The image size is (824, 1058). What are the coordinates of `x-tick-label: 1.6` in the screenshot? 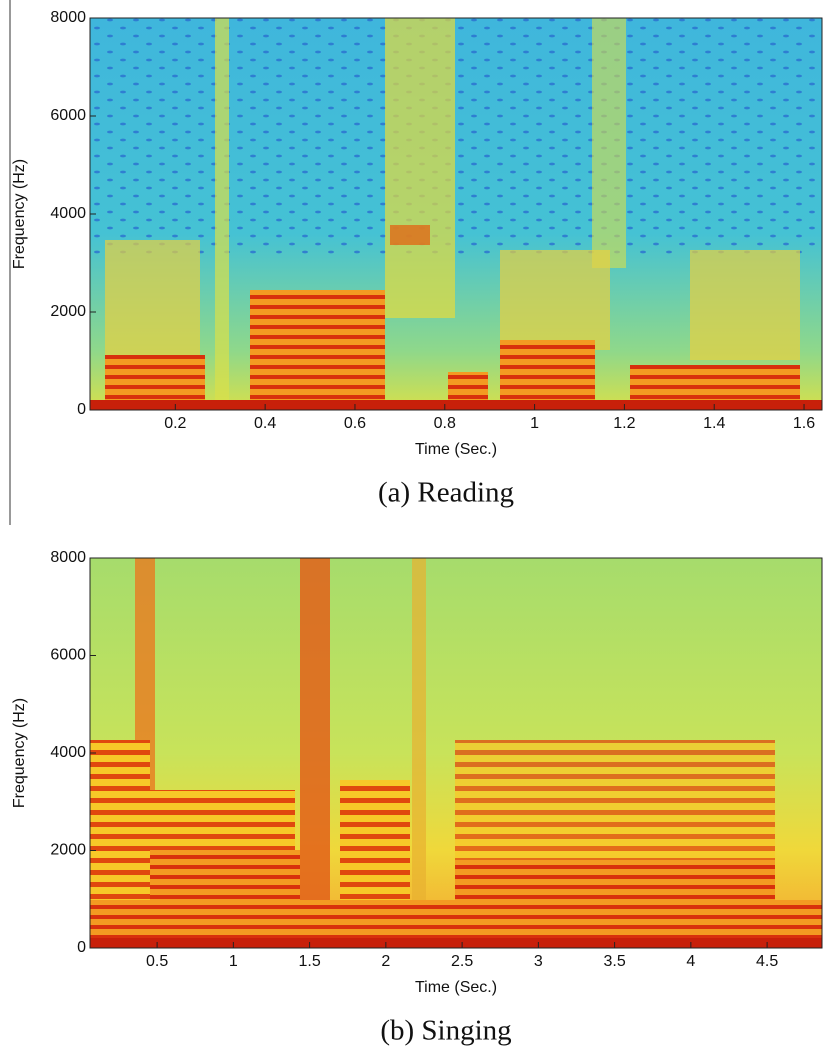 It's located at (804, 423).